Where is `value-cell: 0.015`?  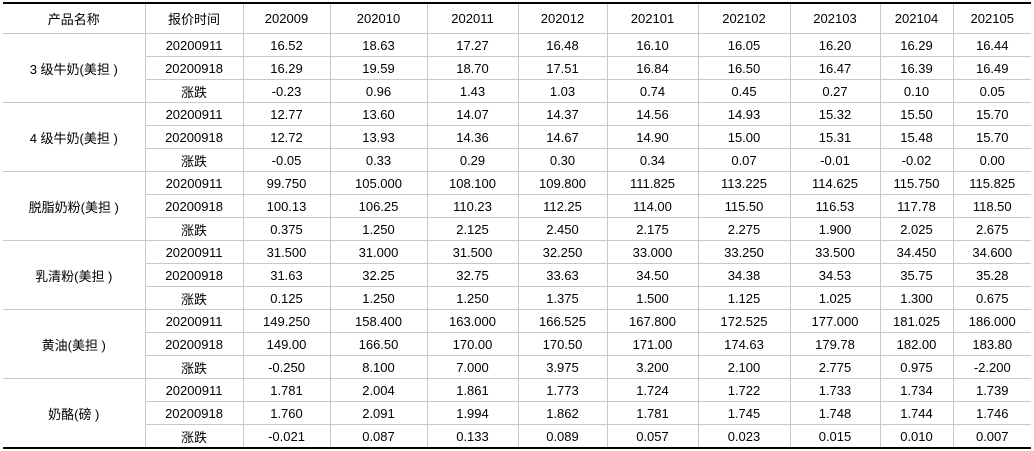
value-cell: 0.015 is located at coordinates (835, 436).